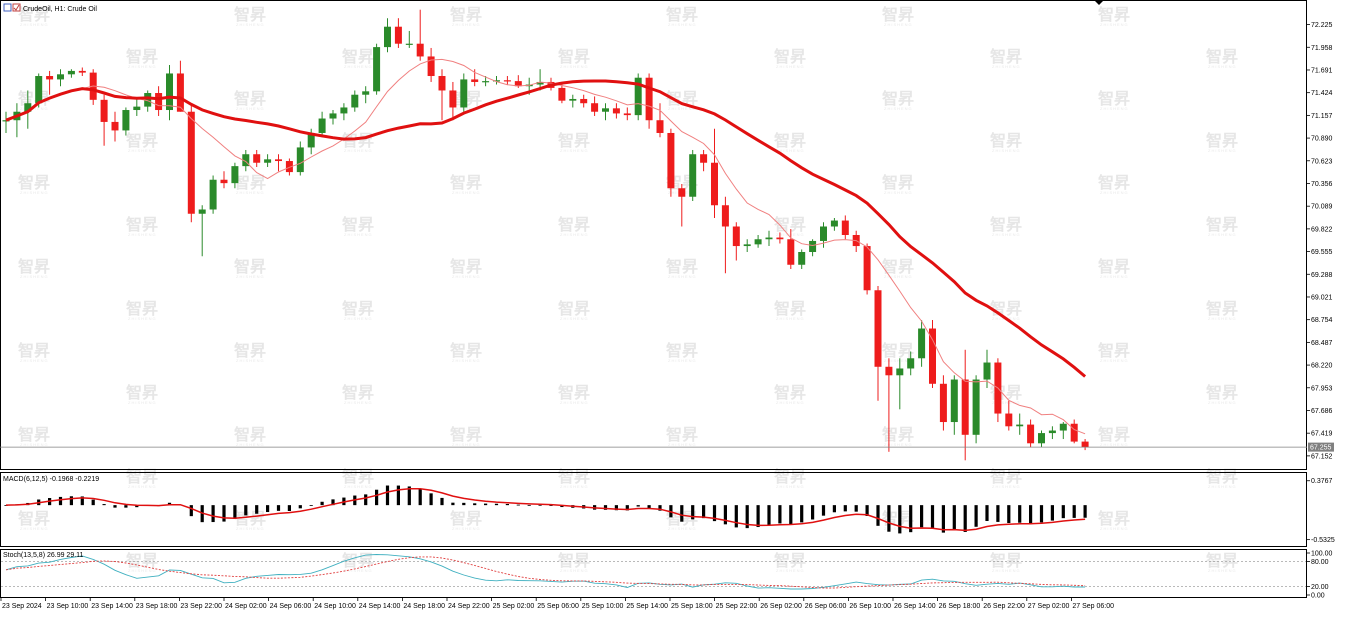  What do you see at coordinates (1322, 297) in the screenshot?
I see `price-tick-label: 69.021` at bounding box center [1322, 297].